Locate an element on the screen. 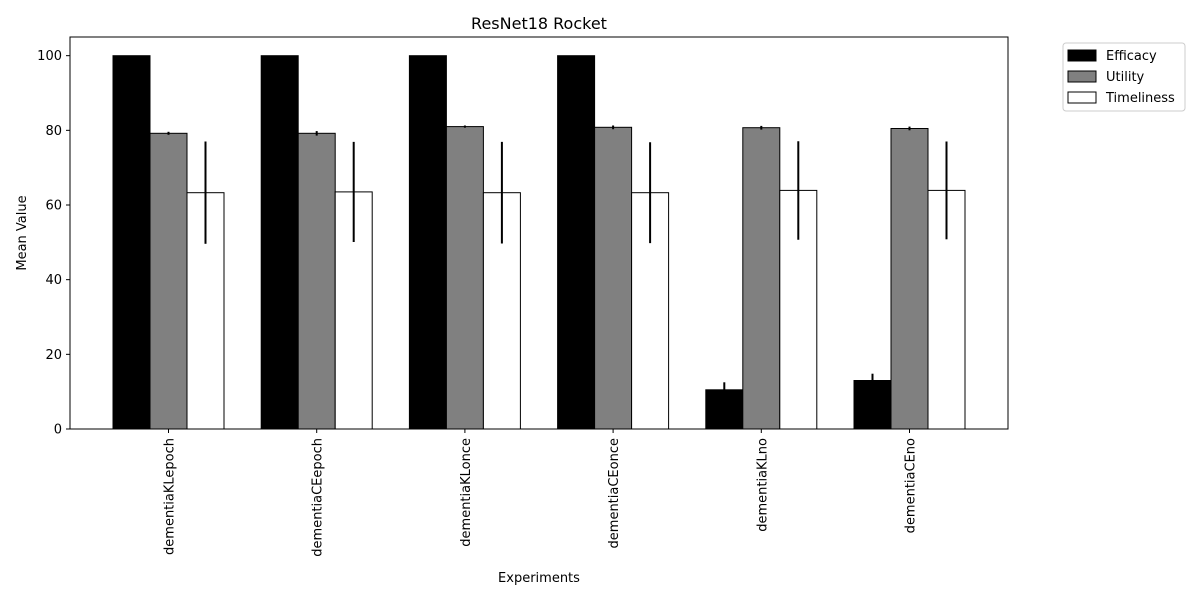 The height and width of the screenshot is (600, 1200). y-tick-label: 100 is located at coordinates (49, 56).